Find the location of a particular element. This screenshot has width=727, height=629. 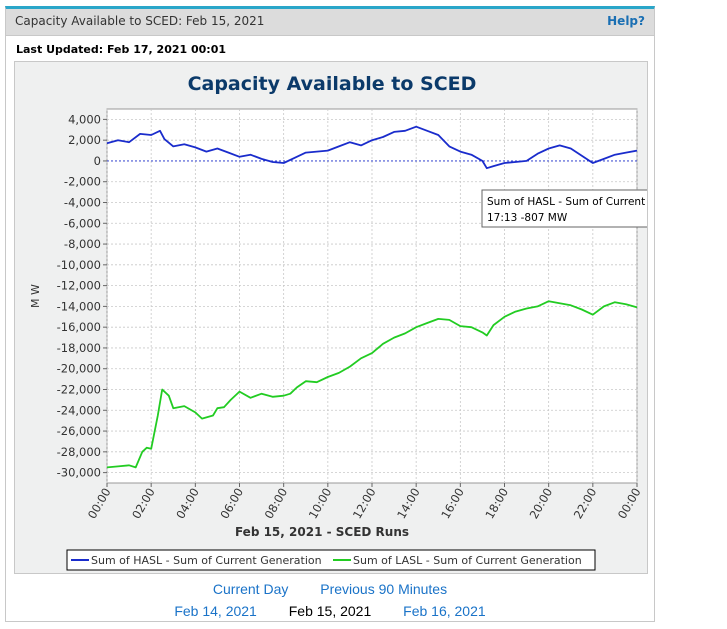

y-tick-label: 2,000 is located at coordinates (84, 140).